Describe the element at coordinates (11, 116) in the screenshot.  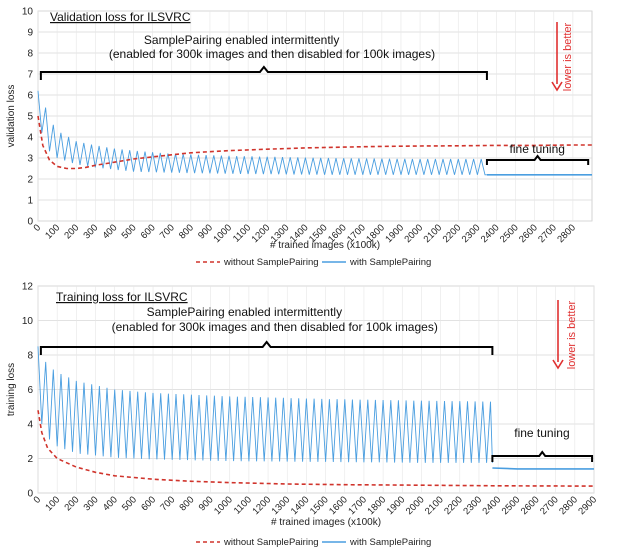
I see `y-axis-label: validation loss` at that location.